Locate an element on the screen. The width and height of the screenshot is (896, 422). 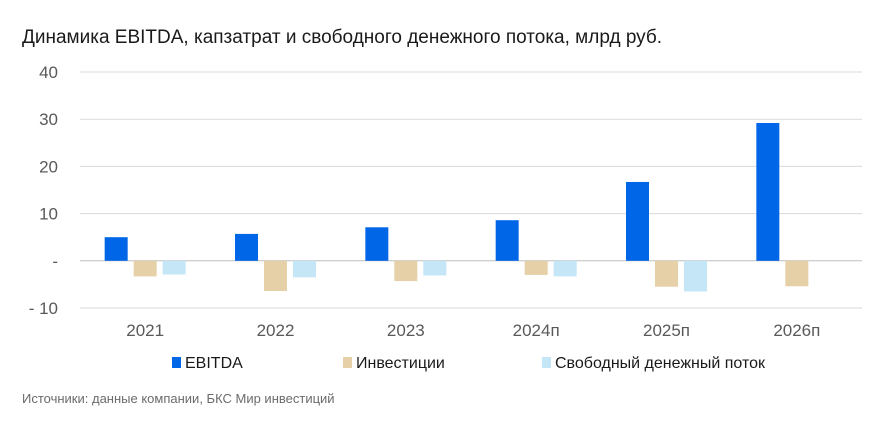
bar-свободный-денежный-поток-2024п is located at coordinates (565, 268).